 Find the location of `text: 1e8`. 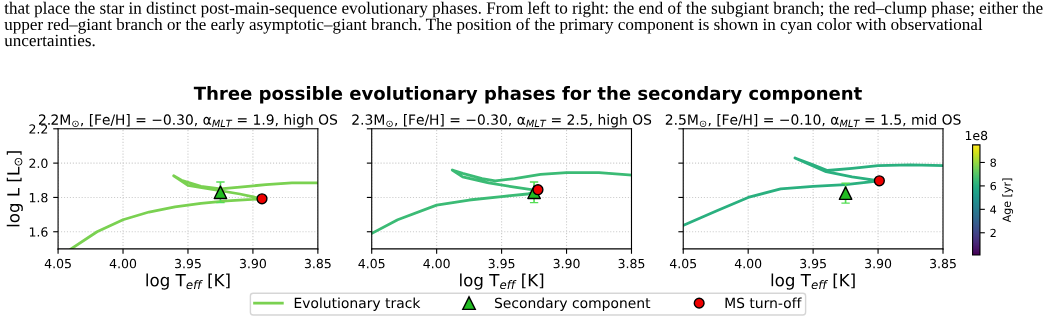

text: 1e8 is located at coordinates (976, 135).